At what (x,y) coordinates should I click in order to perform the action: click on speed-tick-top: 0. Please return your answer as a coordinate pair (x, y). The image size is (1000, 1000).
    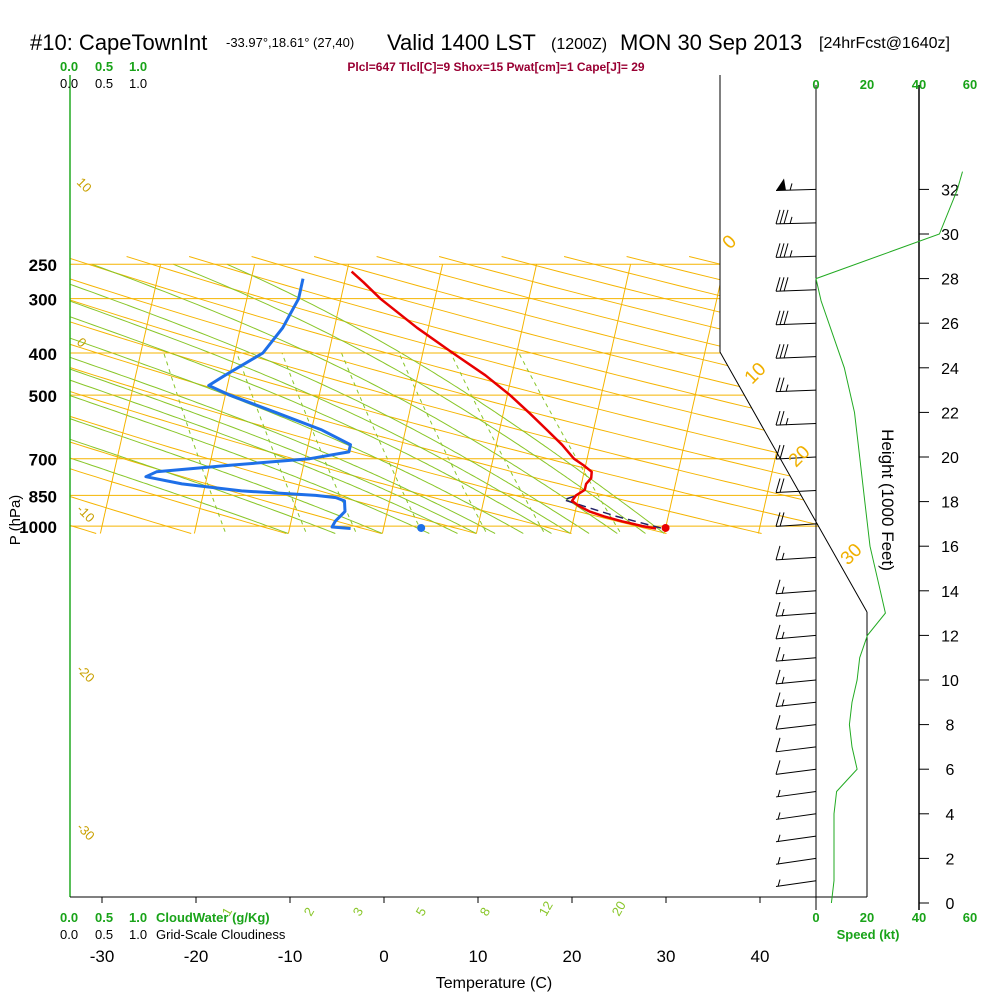
    Looking at the image, I should click on (815, 84).